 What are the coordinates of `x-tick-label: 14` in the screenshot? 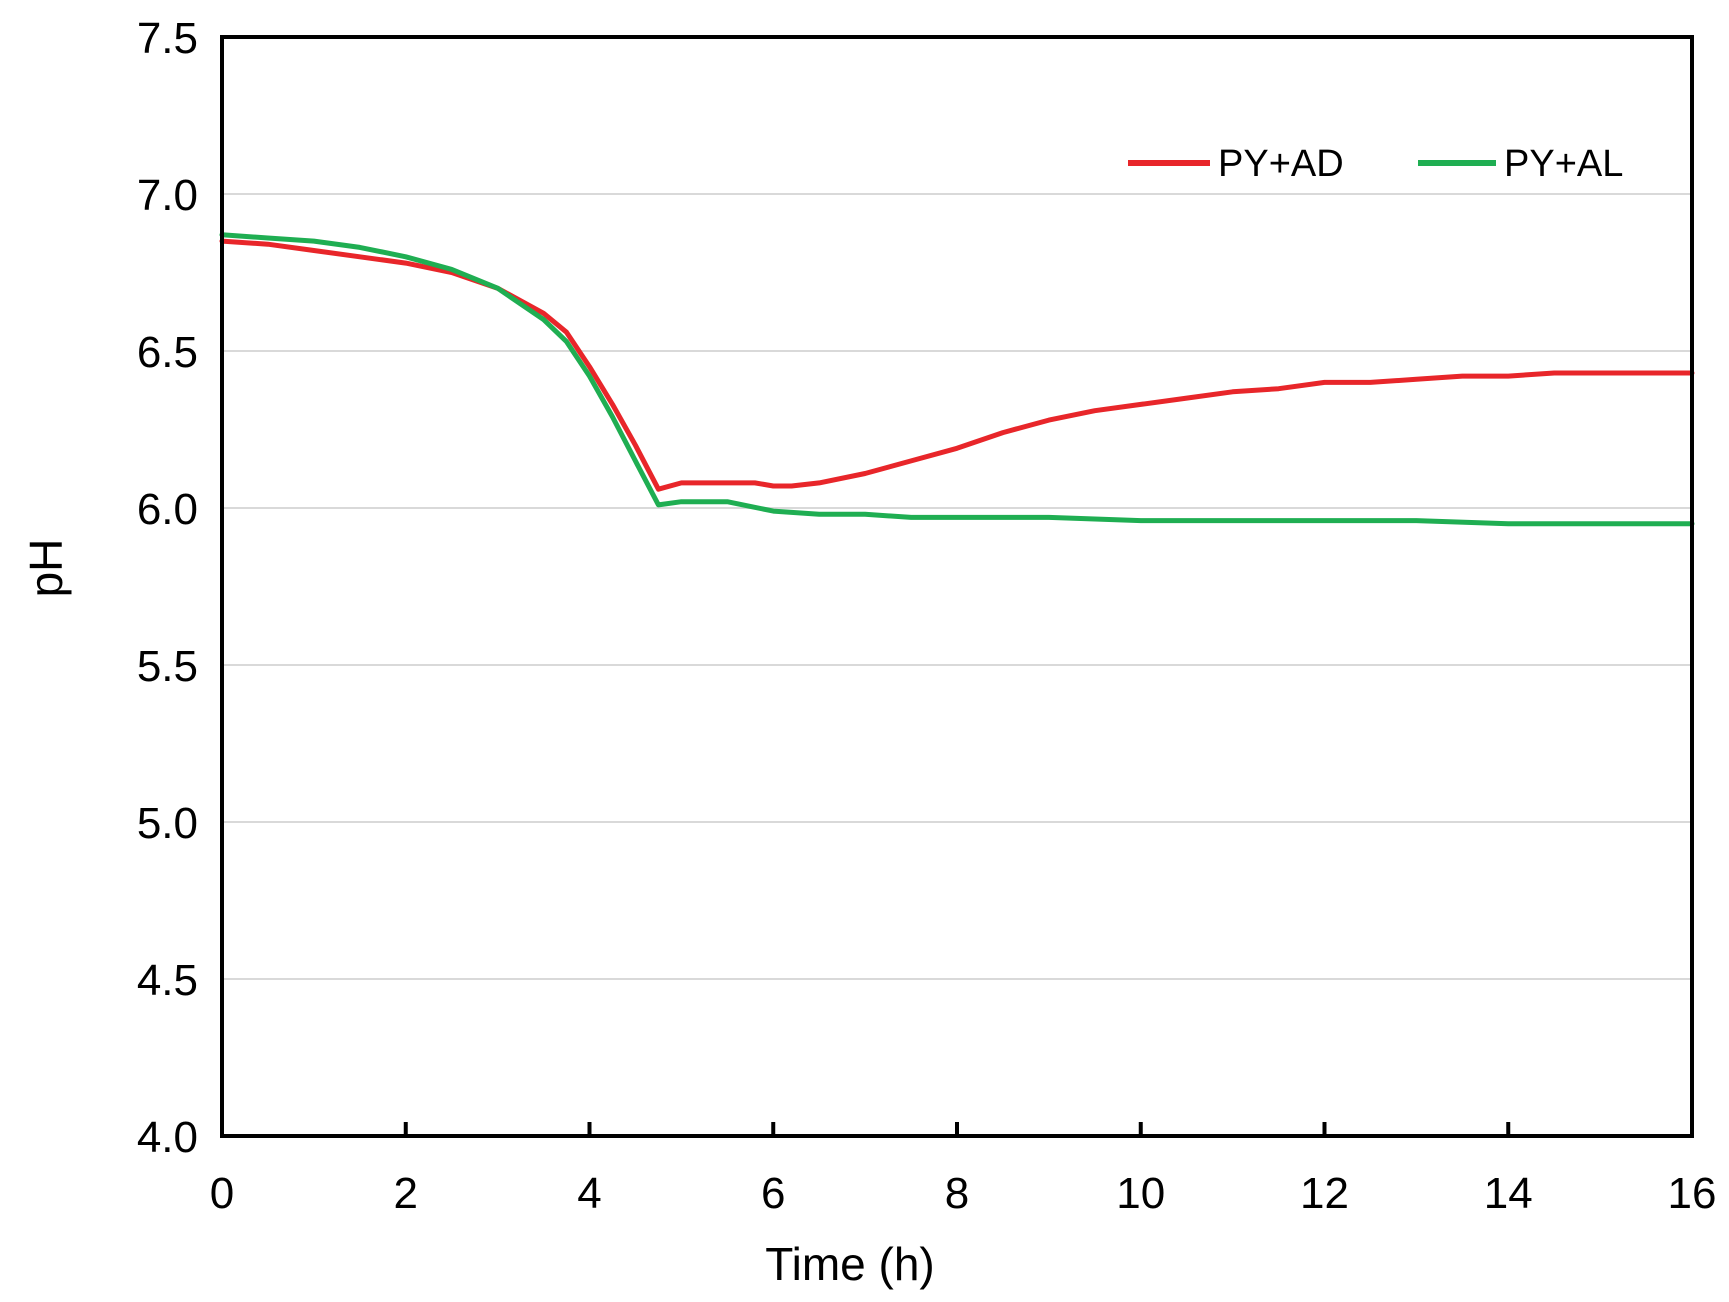 It's located at (1508, 1193).